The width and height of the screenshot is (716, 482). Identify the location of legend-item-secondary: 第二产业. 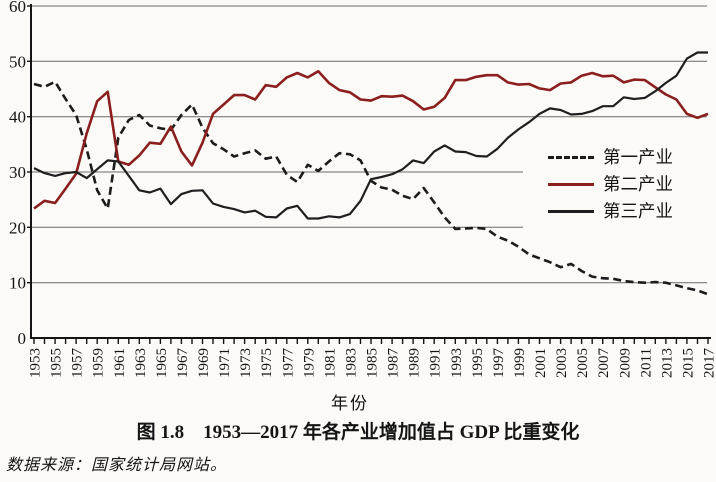
(628, 184).